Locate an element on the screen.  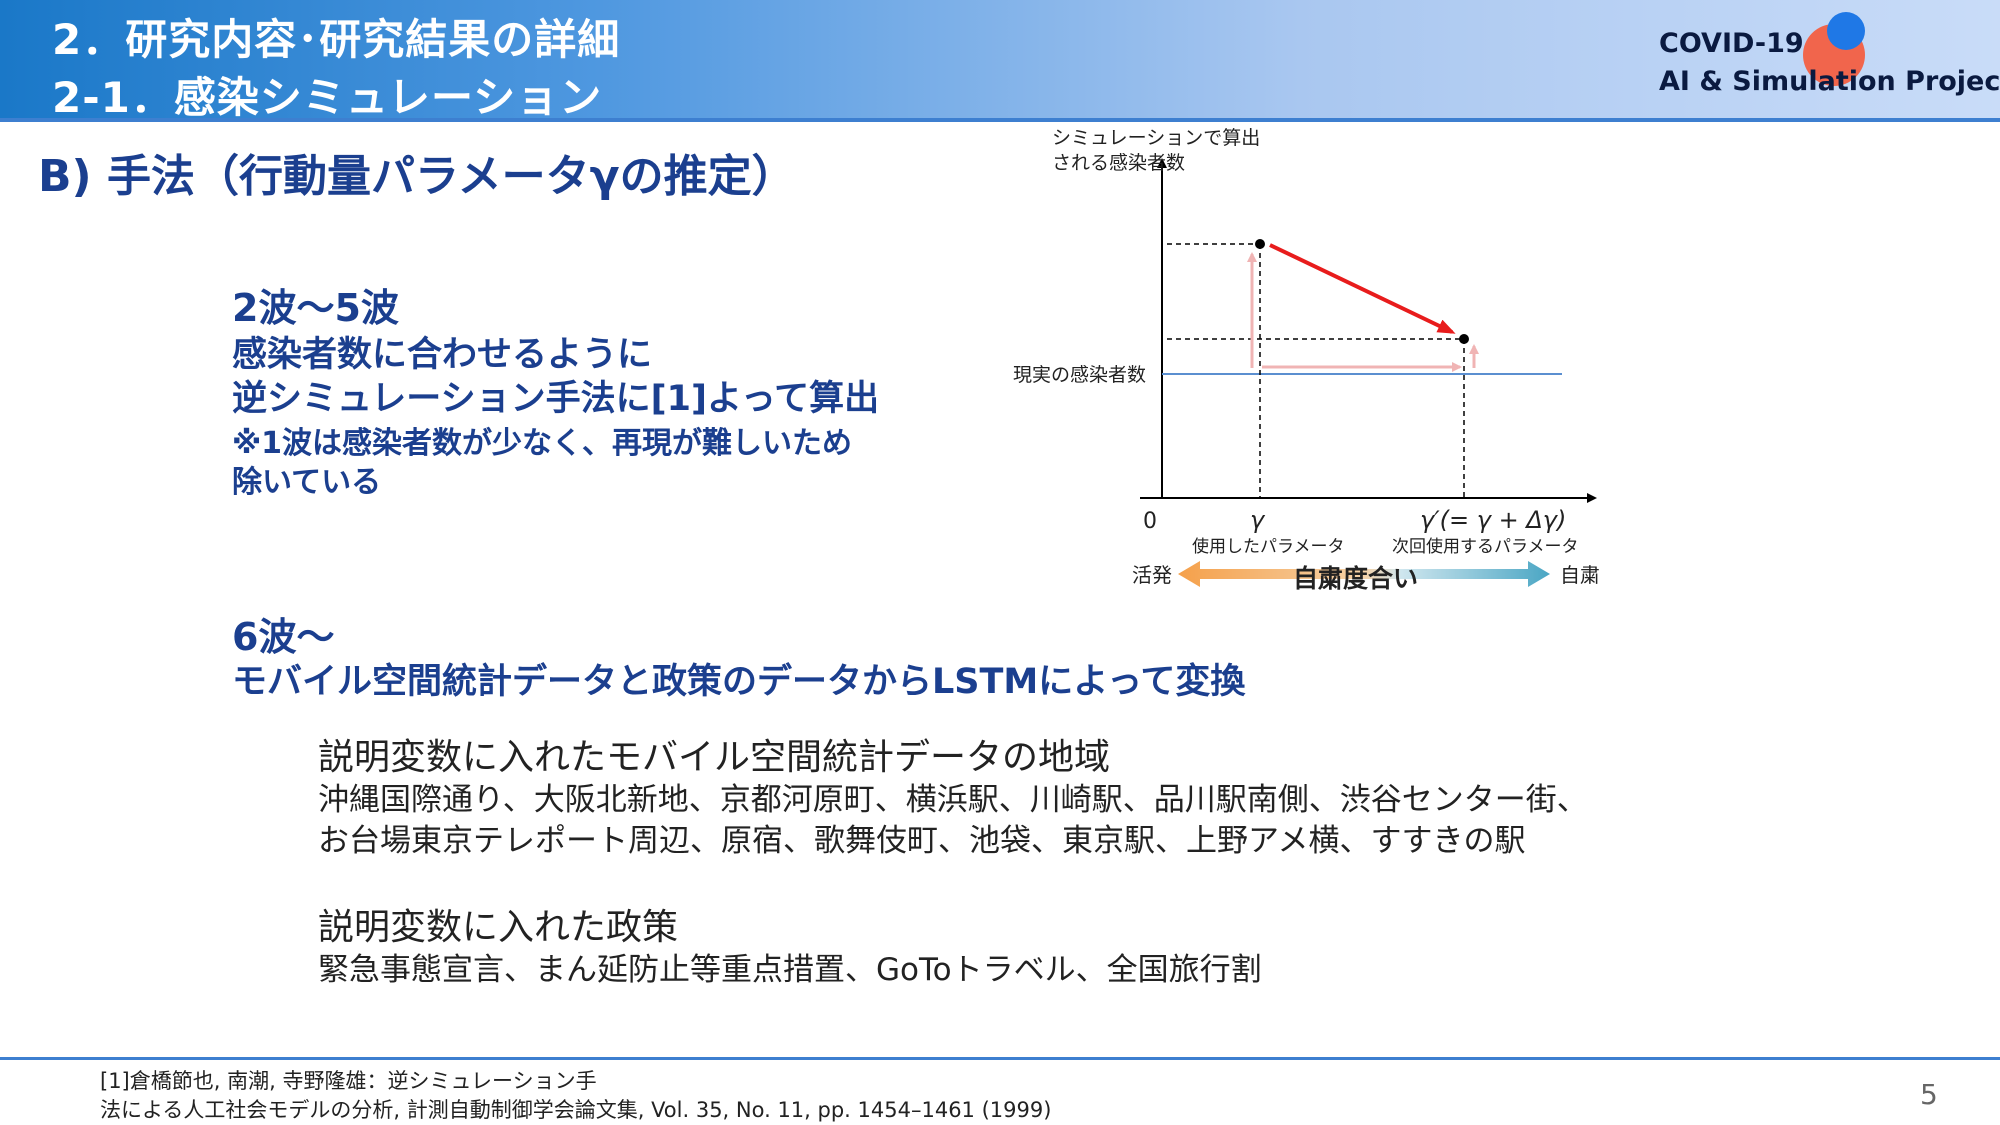
gamma-label: γ is located at coordinates (1258, 520).